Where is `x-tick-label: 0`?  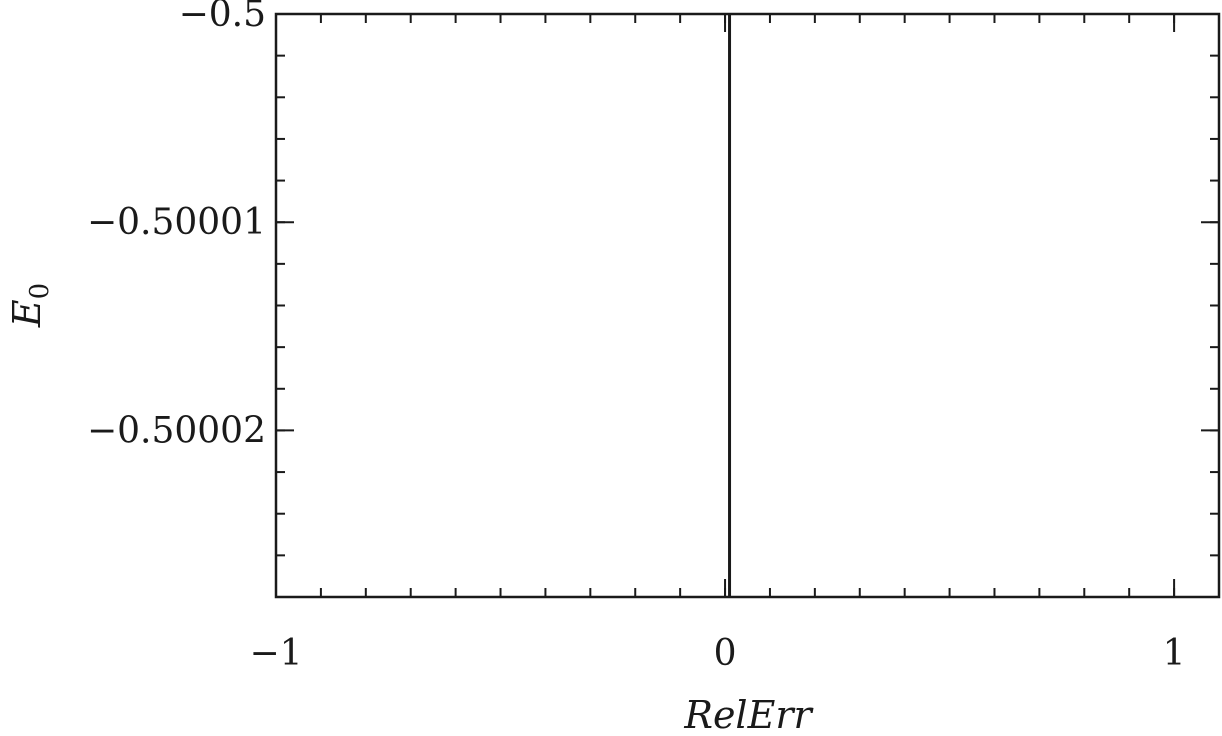 x-tick-label: 0 is located at coordinates (725, 653).